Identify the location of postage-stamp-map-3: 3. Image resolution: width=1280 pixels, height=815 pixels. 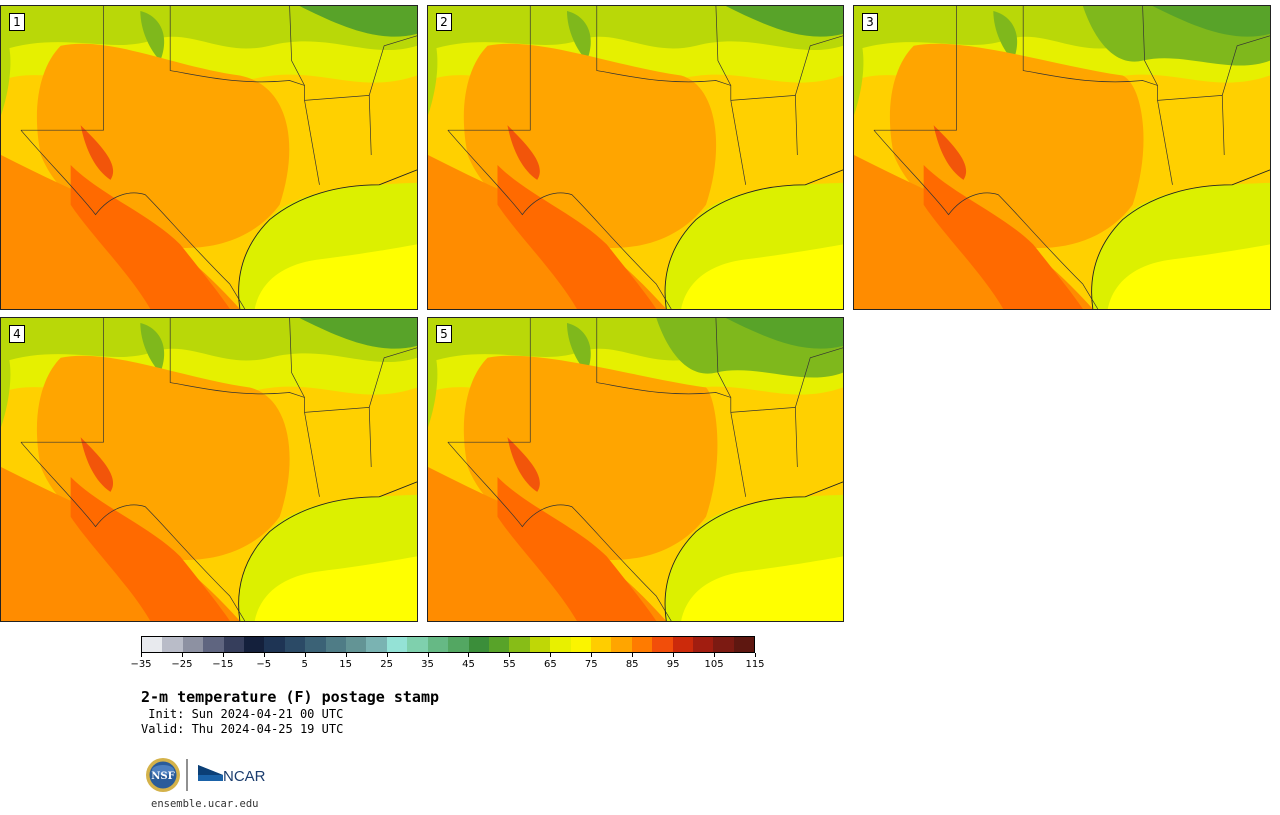
(1062, 157).